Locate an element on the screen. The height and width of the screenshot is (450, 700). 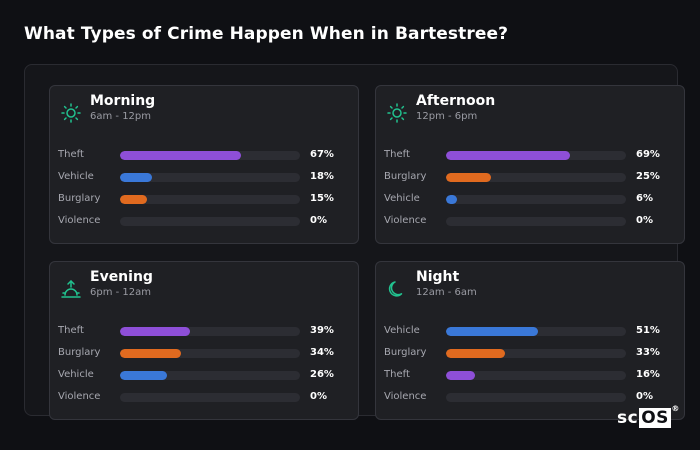
crime-percentage: 51% is located at coordinates (648, 330).